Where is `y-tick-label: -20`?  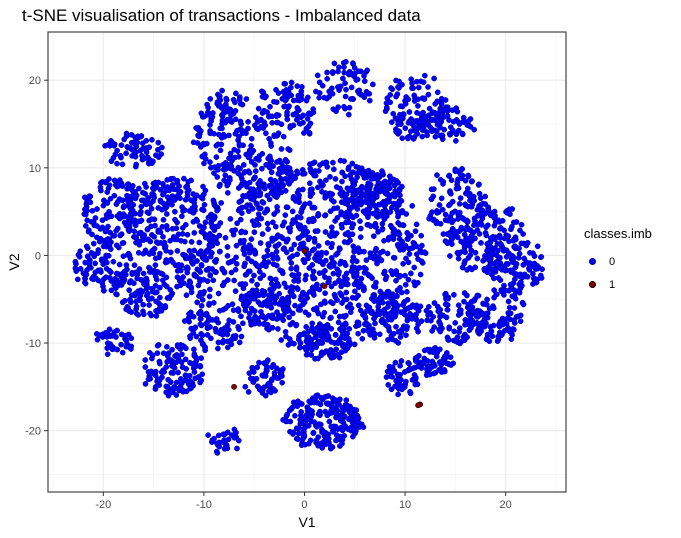
y-tick-label: -20 is located at coordinates (33, 432).